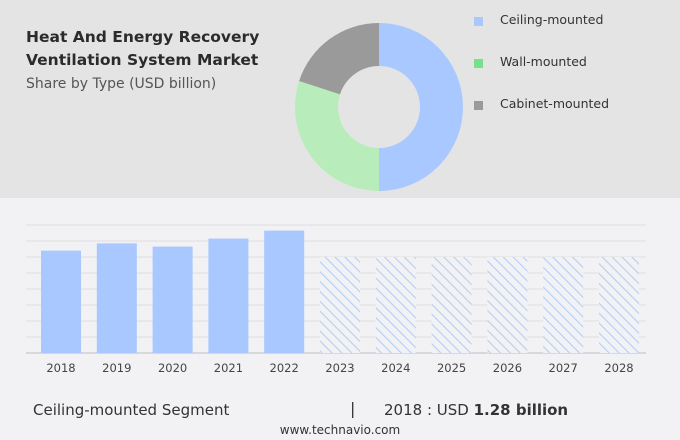  Describe the element at coordinates (116, 368) in the screenshot. I see `x-tick-label: 2019` at that location.